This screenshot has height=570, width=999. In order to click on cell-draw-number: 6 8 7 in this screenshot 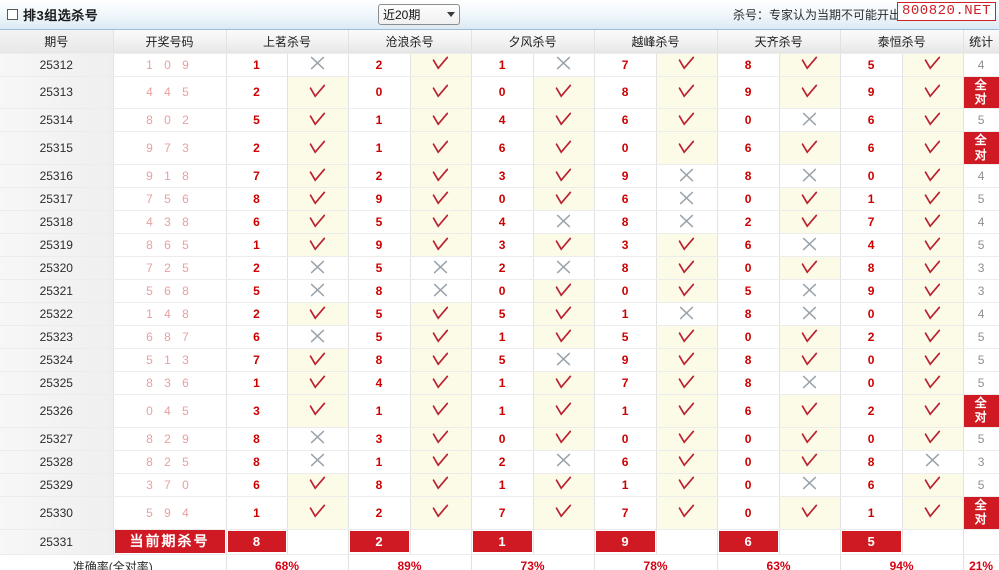, I will do `click(170, 337)`.